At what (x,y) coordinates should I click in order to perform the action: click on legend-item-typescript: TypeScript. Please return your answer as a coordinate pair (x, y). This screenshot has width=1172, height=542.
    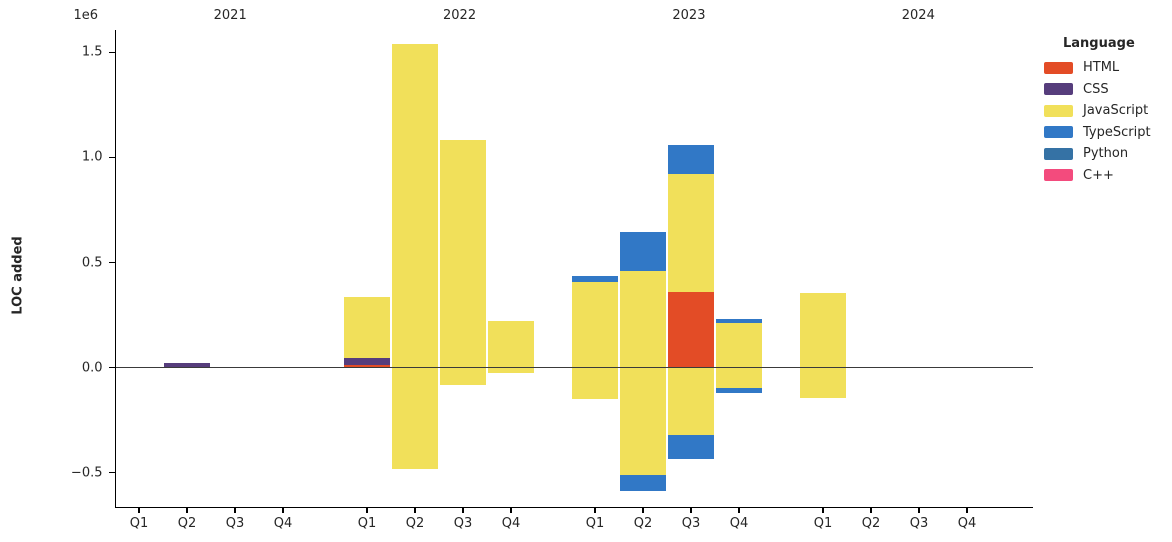
    Looking at the image, I should click on (1105, 133).